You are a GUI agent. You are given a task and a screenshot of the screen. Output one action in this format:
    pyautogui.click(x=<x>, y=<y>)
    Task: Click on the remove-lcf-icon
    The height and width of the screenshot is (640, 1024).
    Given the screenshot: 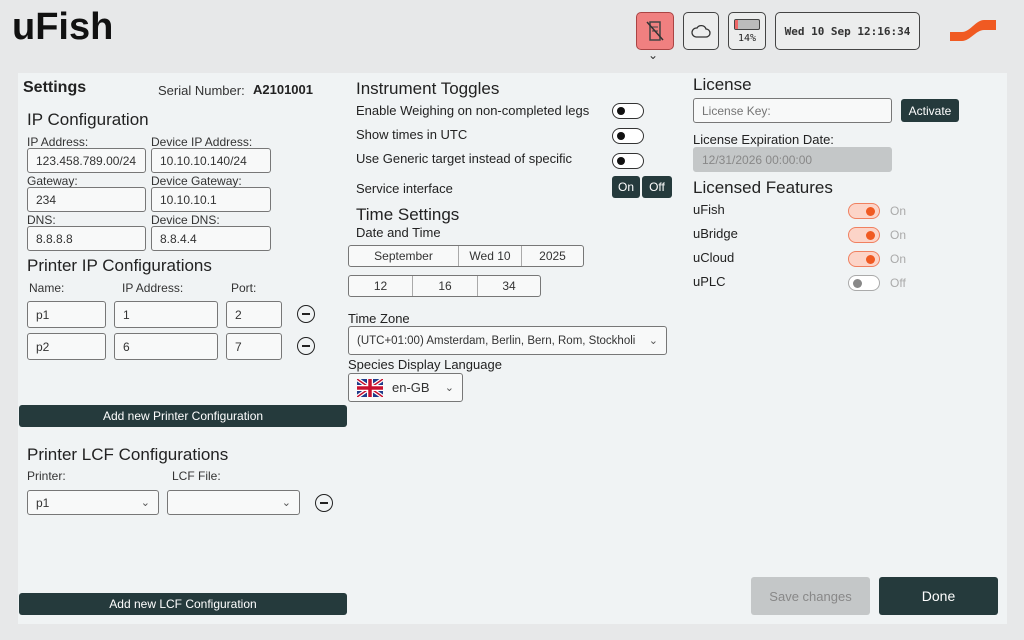 What is the action you would take?
    pyautogui.click(x=324, y=503)
    